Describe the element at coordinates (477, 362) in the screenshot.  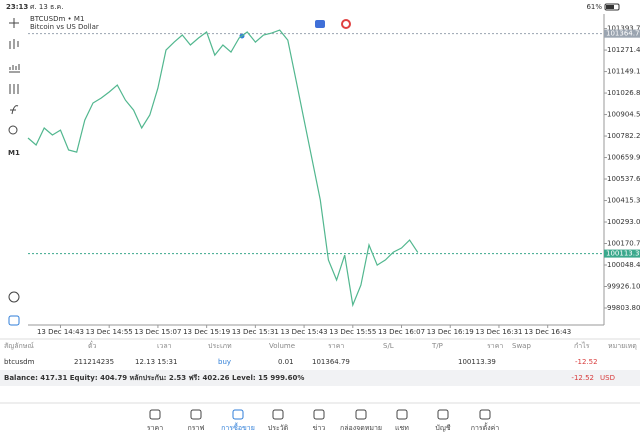
I see `table-cell: 100113.39` at that location.